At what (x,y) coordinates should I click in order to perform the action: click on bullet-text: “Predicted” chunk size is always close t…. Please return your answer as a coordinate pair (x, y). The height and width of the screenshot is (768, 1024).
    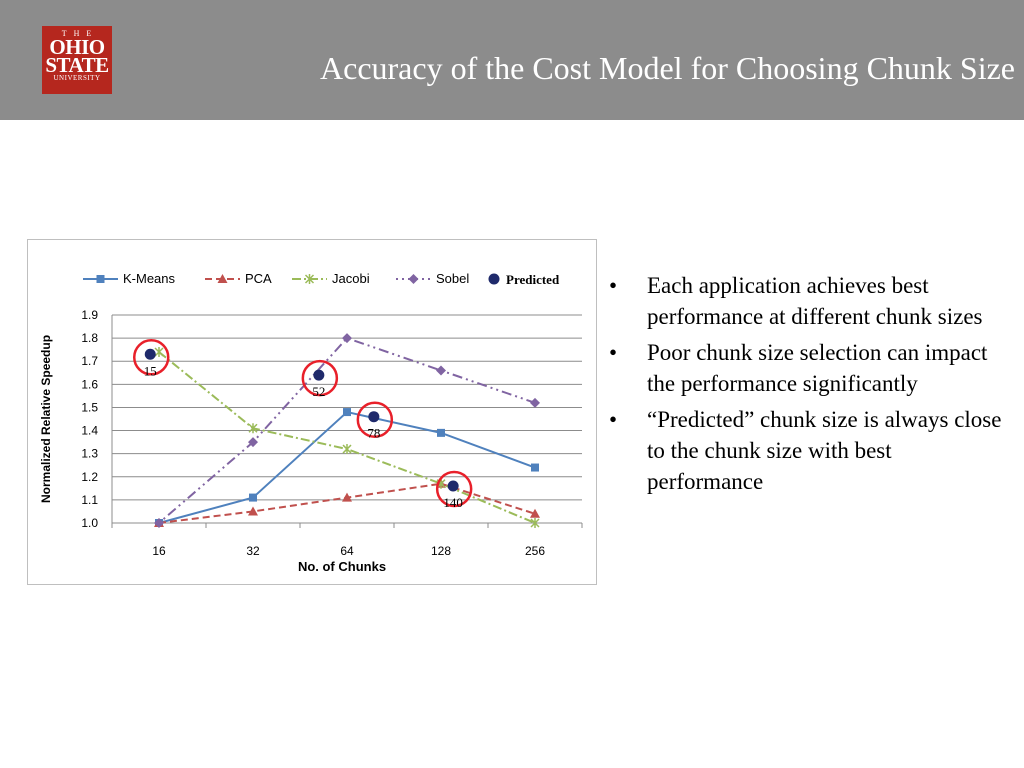
    Looking at the image, I should click on (824, 450).